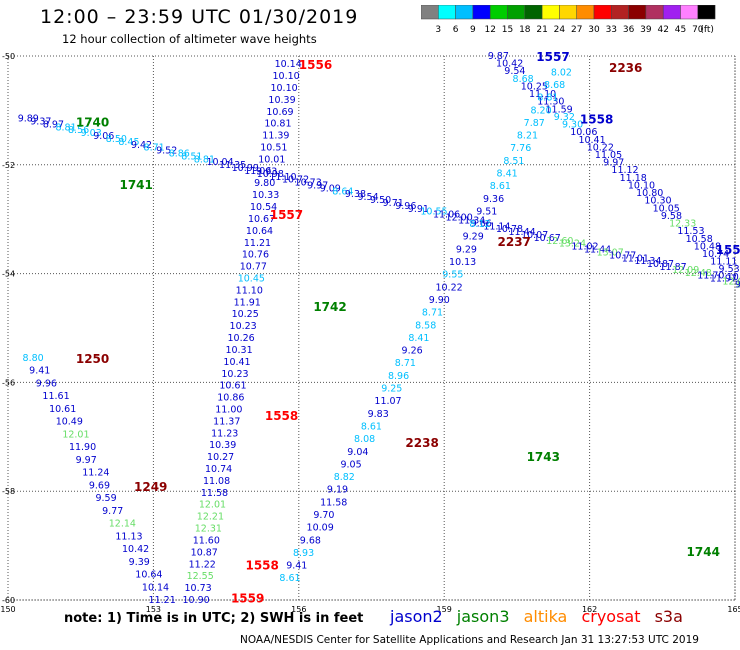 The image size is (740, 650). Describe the element at coordinates (498, 56) in the screenshot. I see `wave-height-value: 9.87` at that location.